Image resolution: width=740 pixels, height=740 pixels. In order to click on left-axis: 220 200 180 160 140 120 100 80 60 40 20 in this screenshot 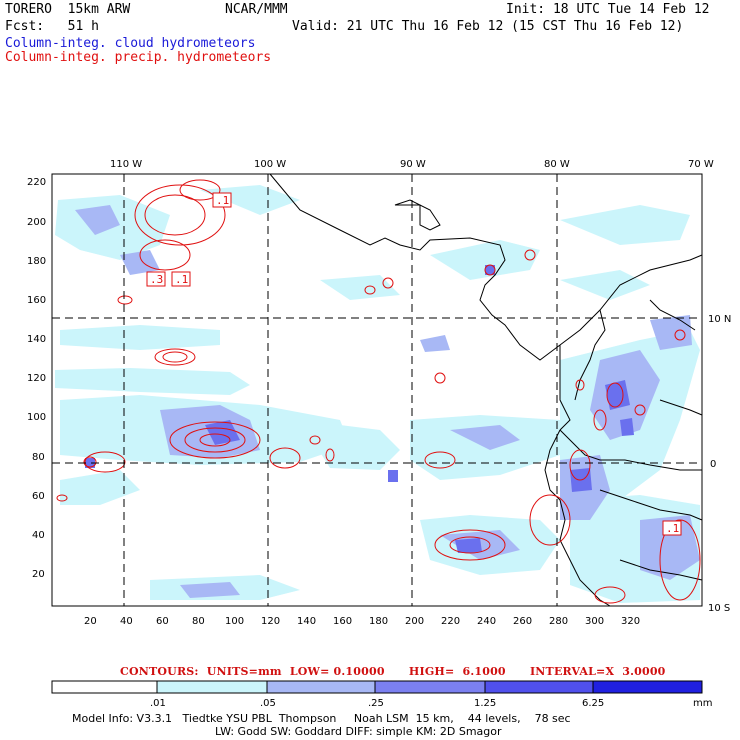, I will do `click(36, 378)`.